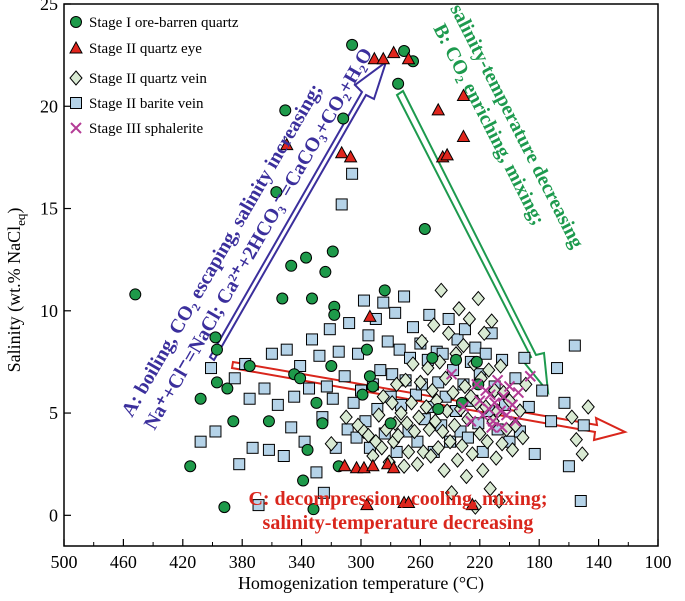 The width and height of the screenshot is (685, 601). What do you see at coordinates (148, 79) in the screenshot?
I see `legend-item-quartz-vein: Stage II quartz vein` at bounding box center [148, 79].